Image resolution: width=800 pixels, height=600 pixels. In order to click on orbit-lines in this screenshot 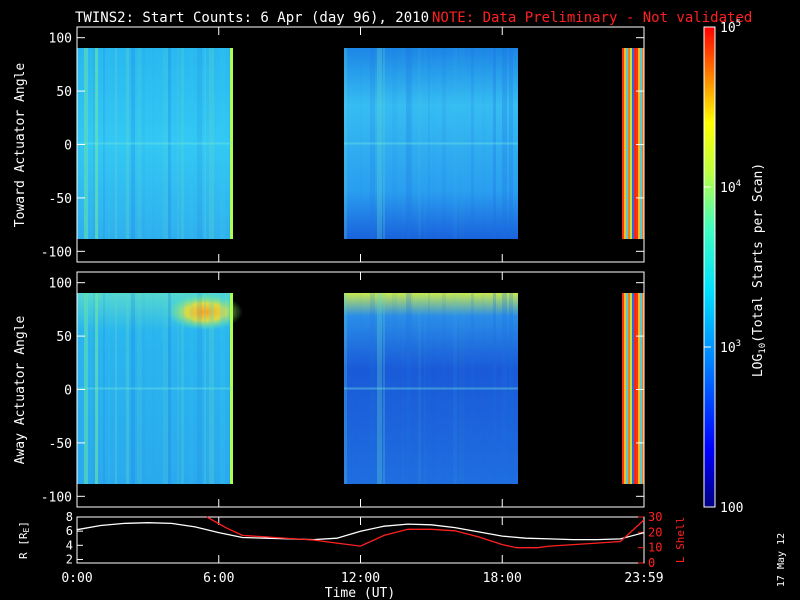, I will do `click(360, 532)`.